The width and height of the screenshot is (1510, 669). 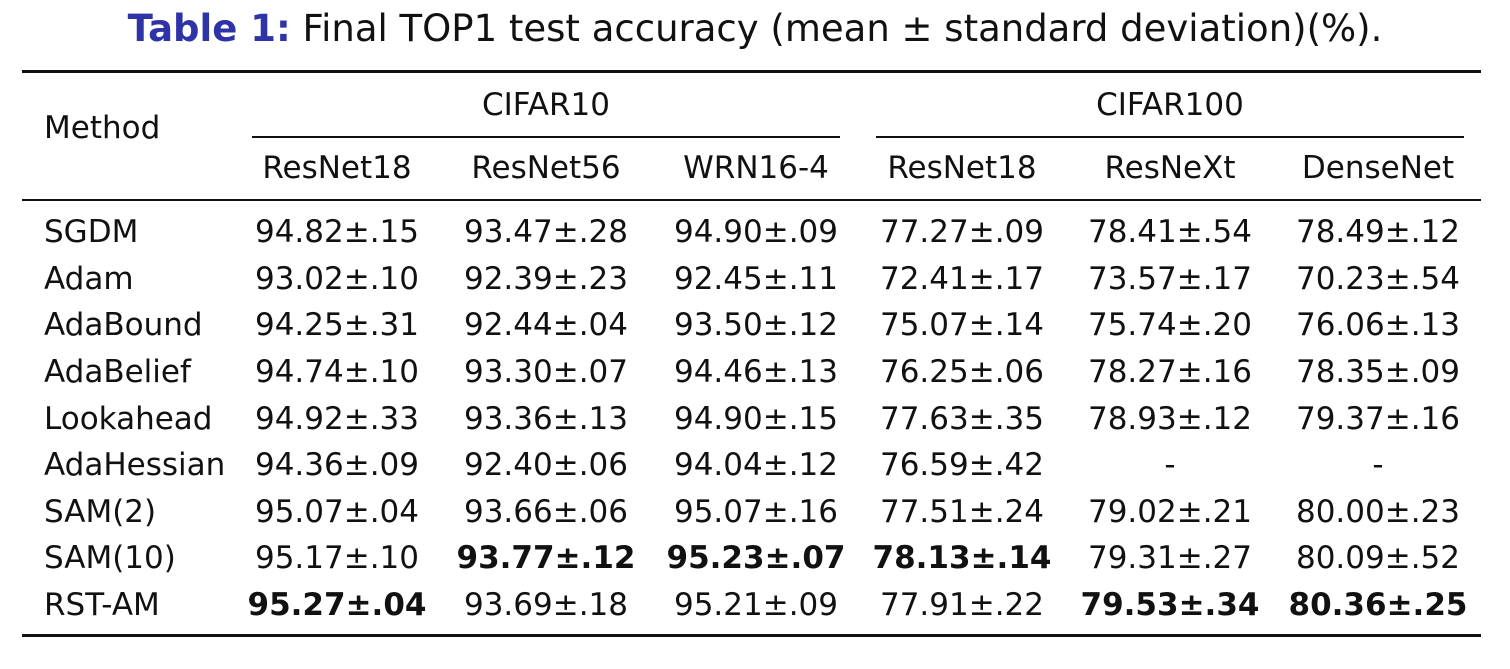 I want to click on table-cell: 94.25±.31, so click(x=337, y=325).